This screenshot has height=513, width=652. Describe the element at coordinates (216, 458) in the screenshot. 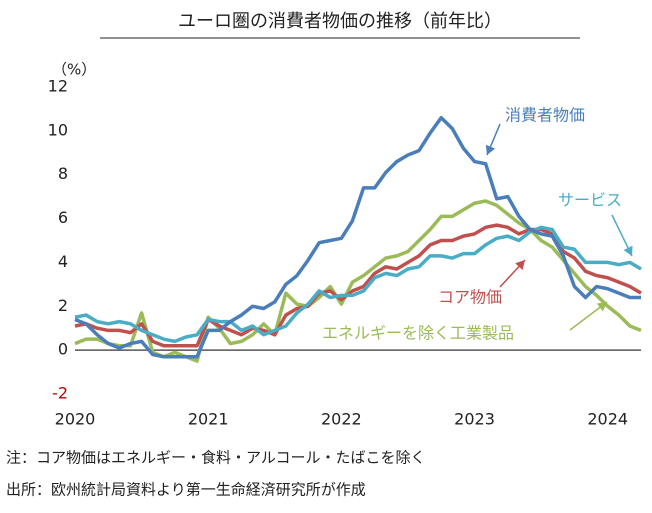

I see `note: 注：コア物価はエネルギー・食料・アルコール・たばこを除く` at that location.